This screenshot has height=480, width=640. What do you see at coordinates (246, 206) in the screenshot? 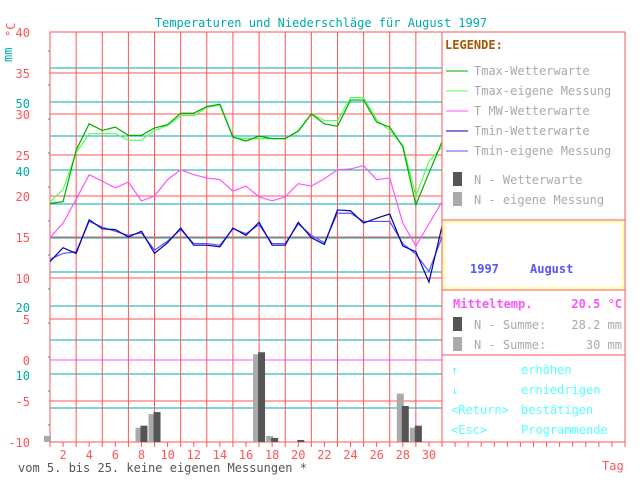
I see `series-line-t-mw-wetterwarte` at bounding box center [246, 206].